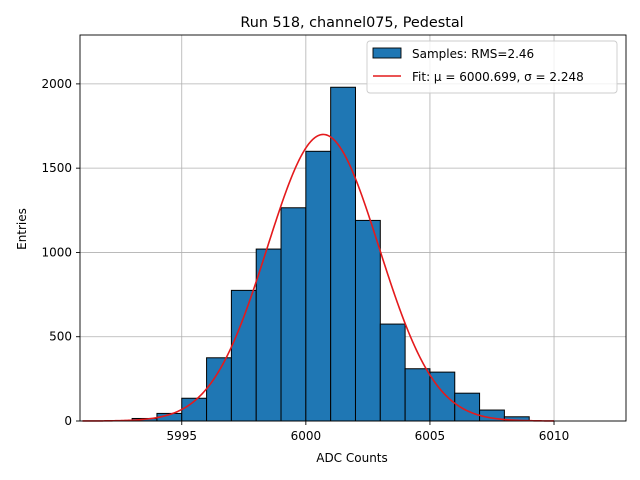 Image resolution: width=640 pixels, height=480 pixels. I want to click on y-tick-label: 500, so click(60, 337).